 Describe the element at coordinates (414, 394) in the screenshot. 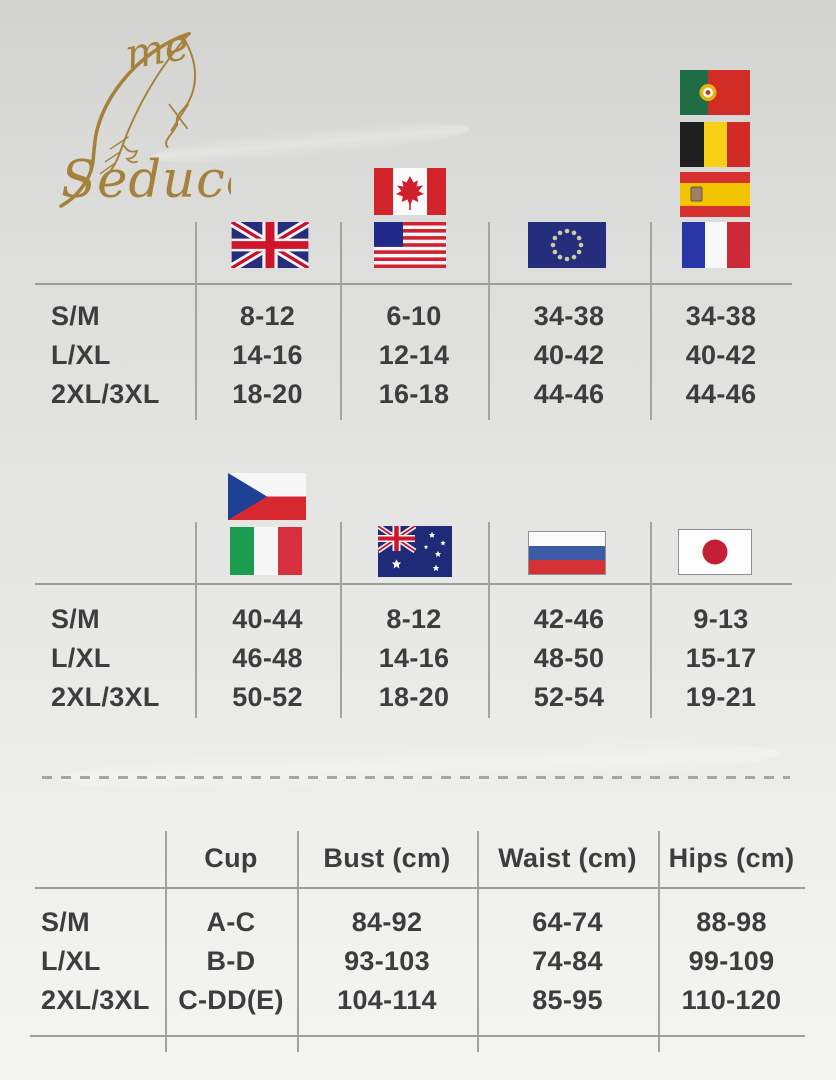

I see `size-value: 16-18` at that location.